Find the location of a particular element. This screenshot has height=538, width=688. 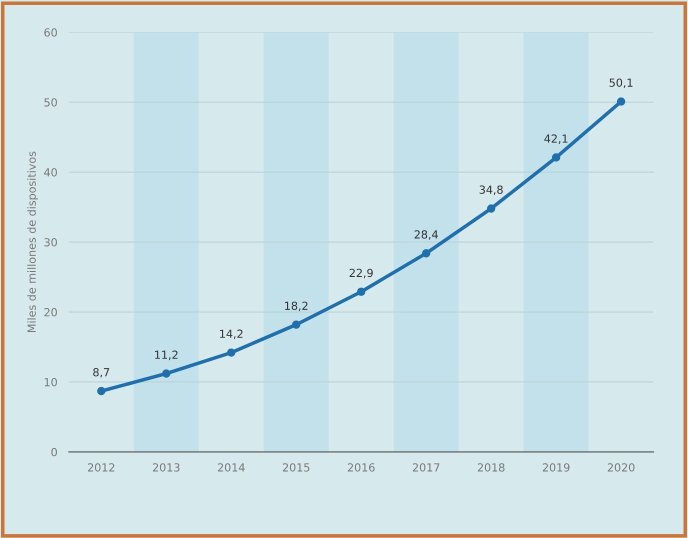

x-tick-label: 2018 is located at coordinates (491, 467).